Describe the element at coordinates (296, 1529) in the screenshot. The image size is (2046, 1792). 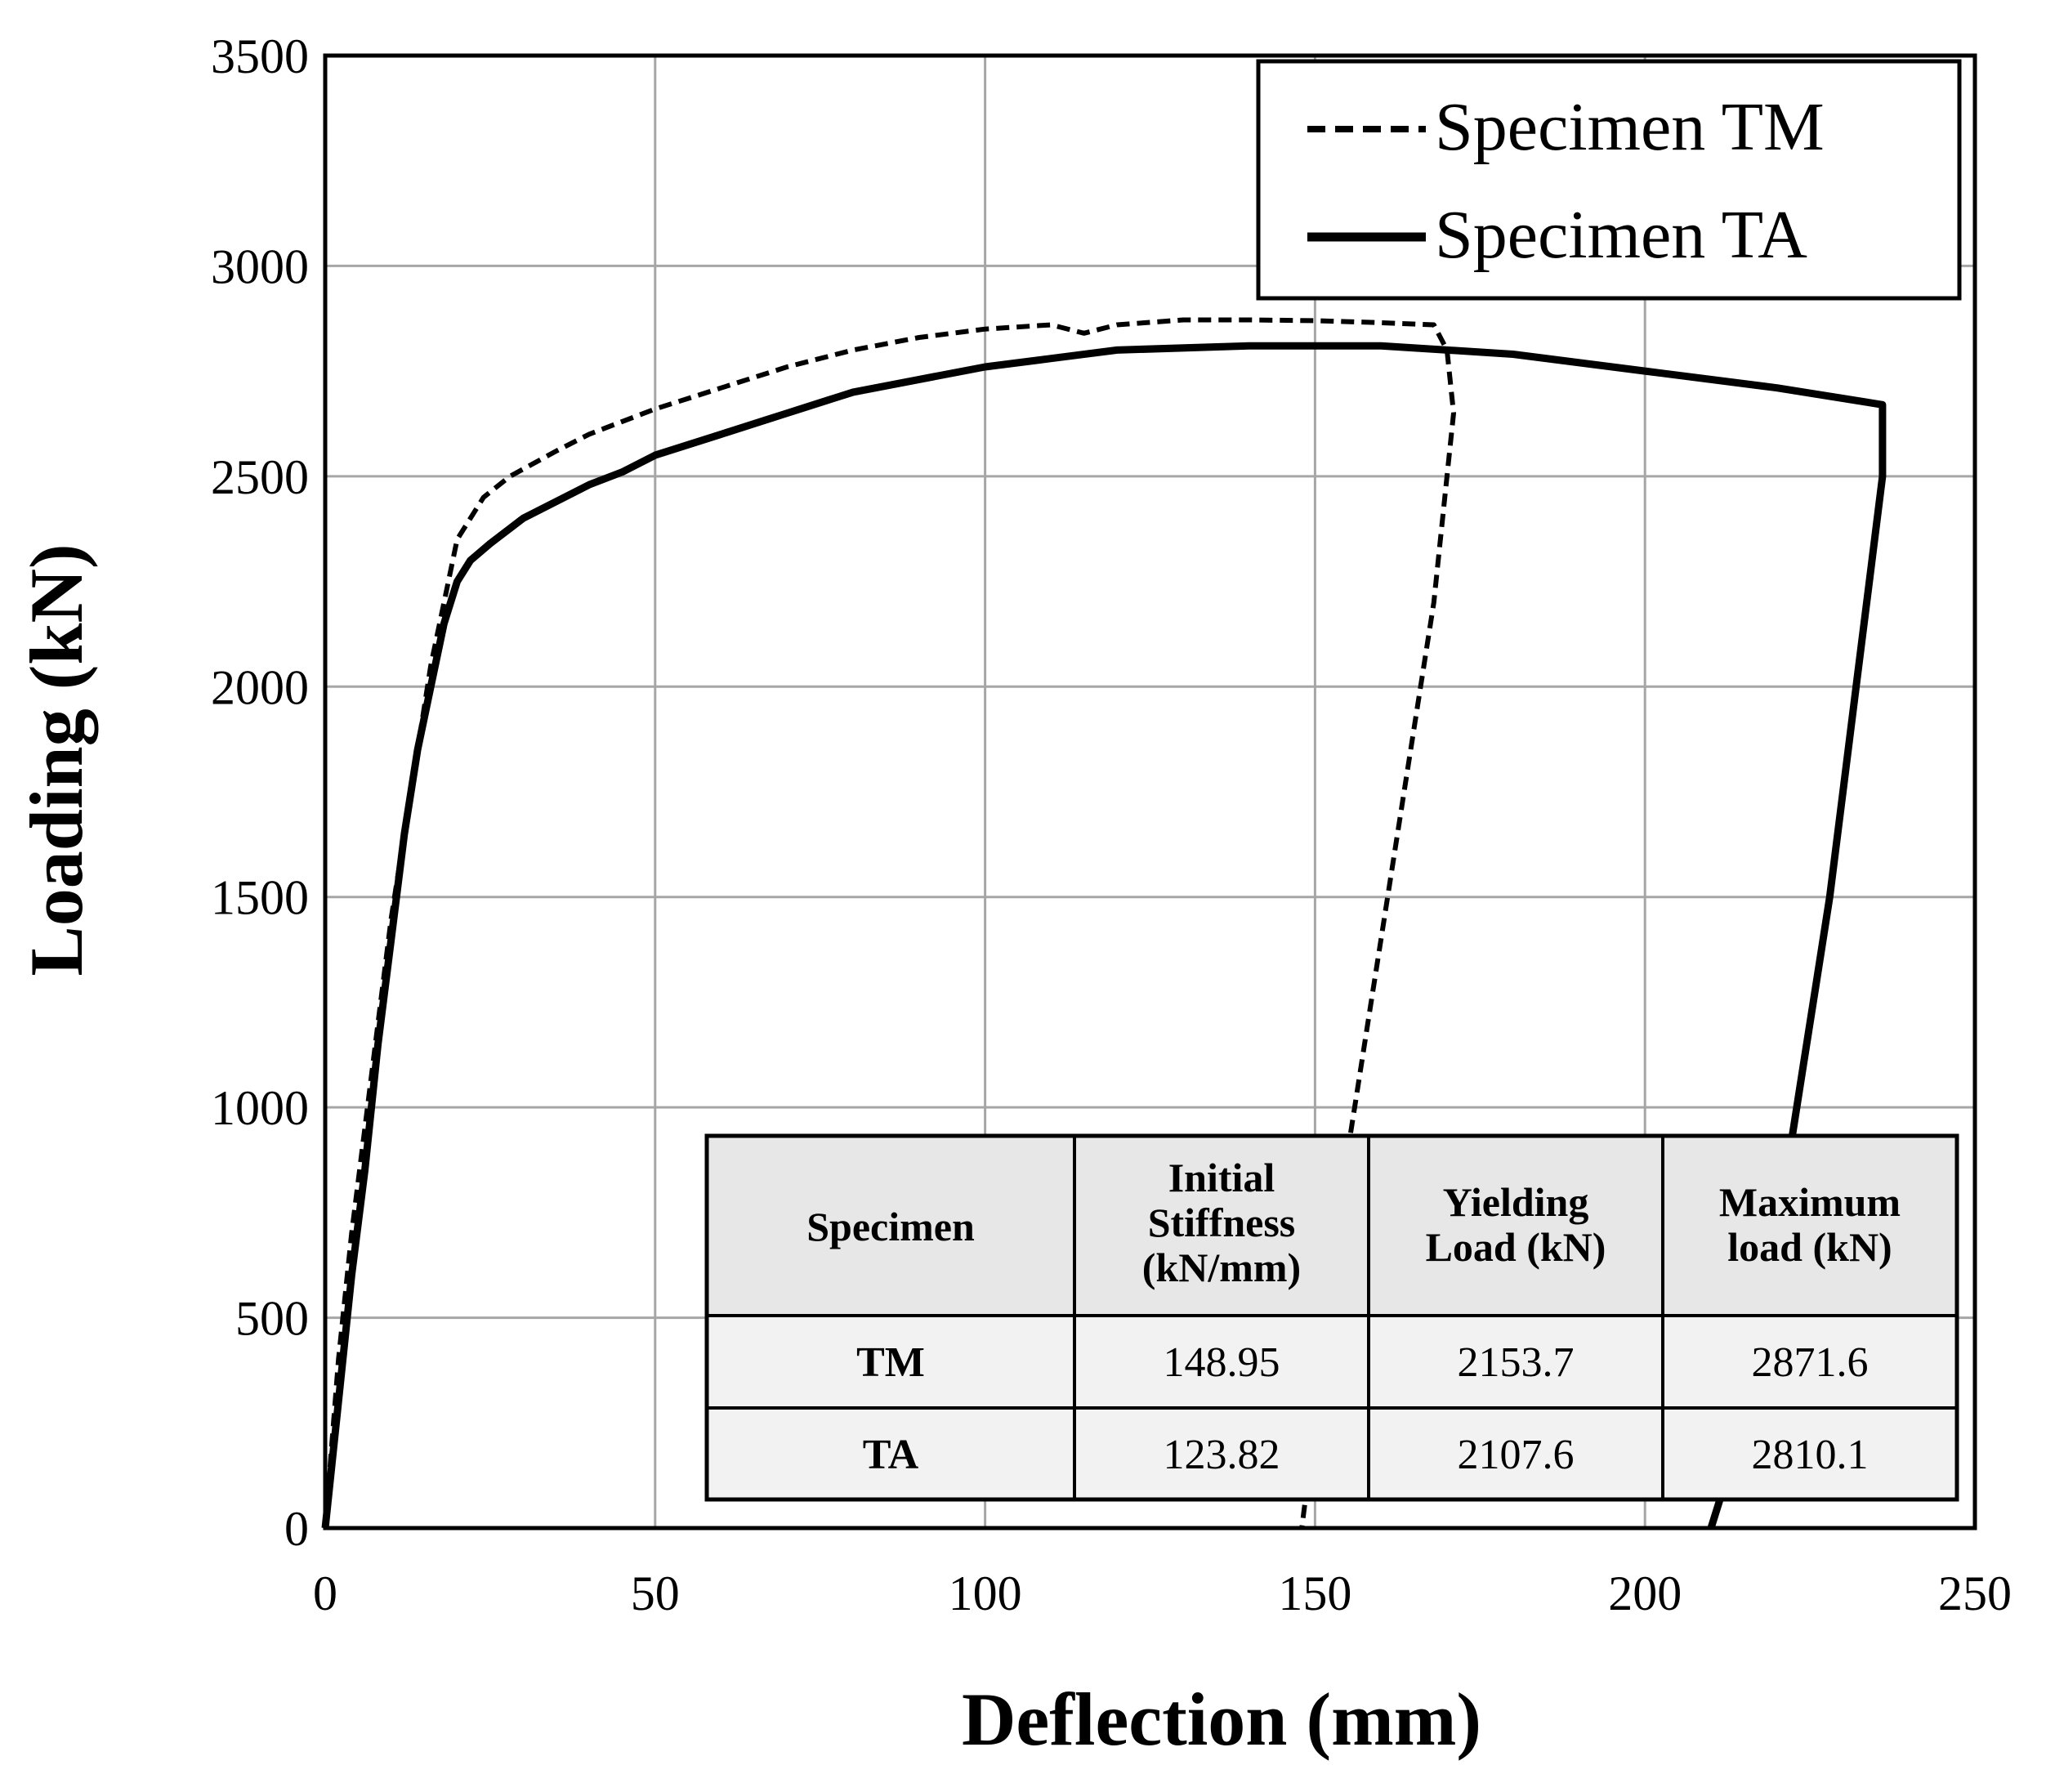
I see `y-tick-label: 0` at that location.